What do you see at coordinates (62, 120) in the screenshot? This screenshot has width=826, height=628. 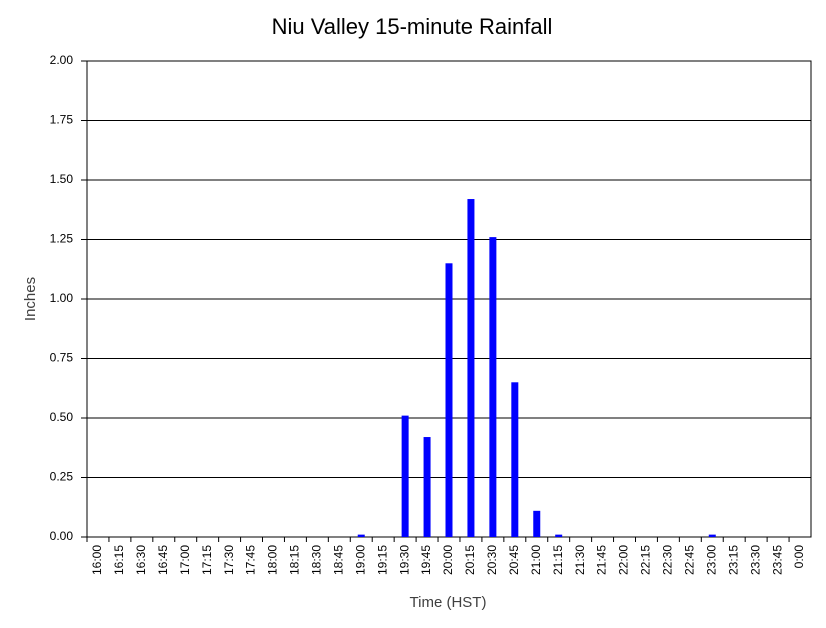 I see `y-tick-label: 1.75` at bounding box center [62, 120].